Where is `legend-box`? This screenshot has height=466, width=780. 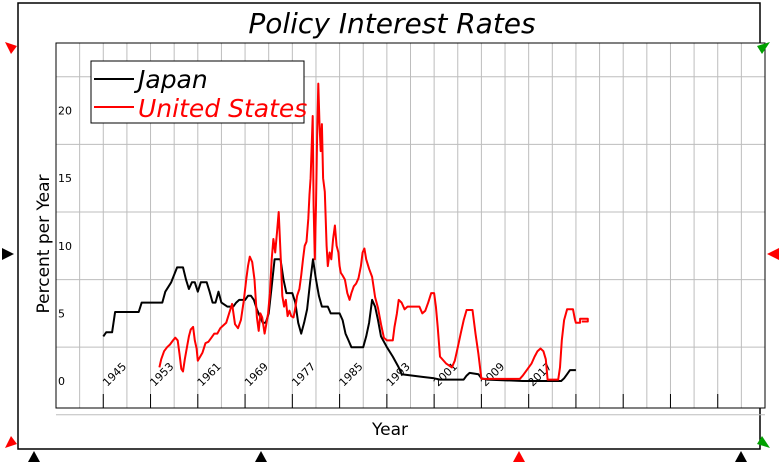 legend-box is located at coordinates (197, 92).